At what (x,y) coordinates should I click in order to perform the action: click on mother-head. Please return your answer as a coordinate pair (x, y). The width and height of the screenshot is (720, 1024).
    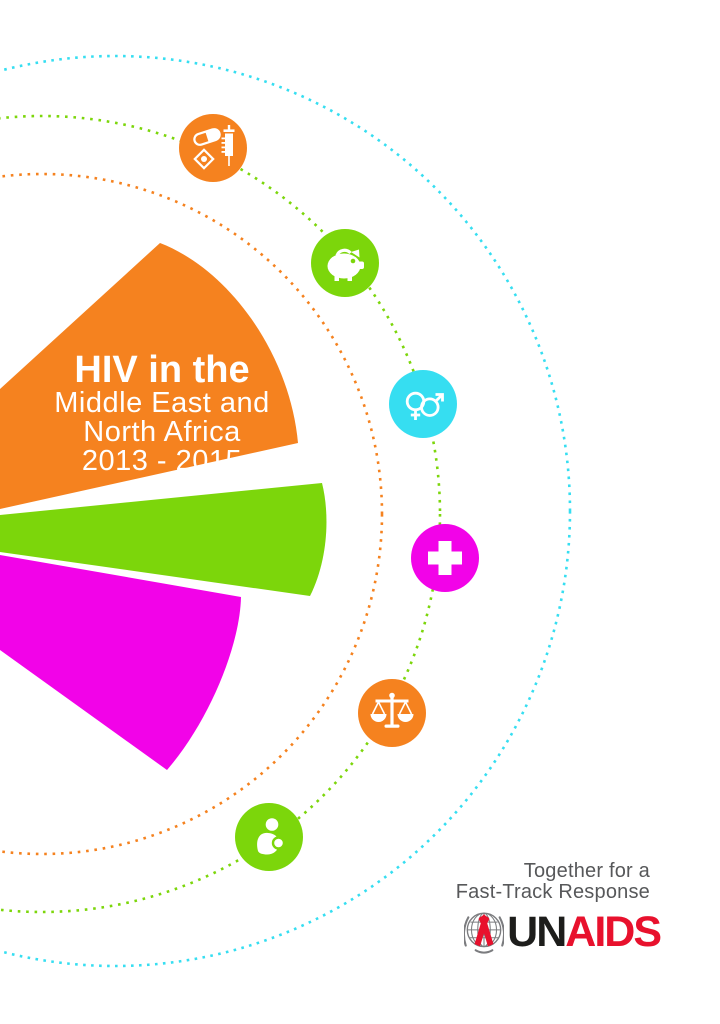
    Looking at the image, I should click on (272, 824).